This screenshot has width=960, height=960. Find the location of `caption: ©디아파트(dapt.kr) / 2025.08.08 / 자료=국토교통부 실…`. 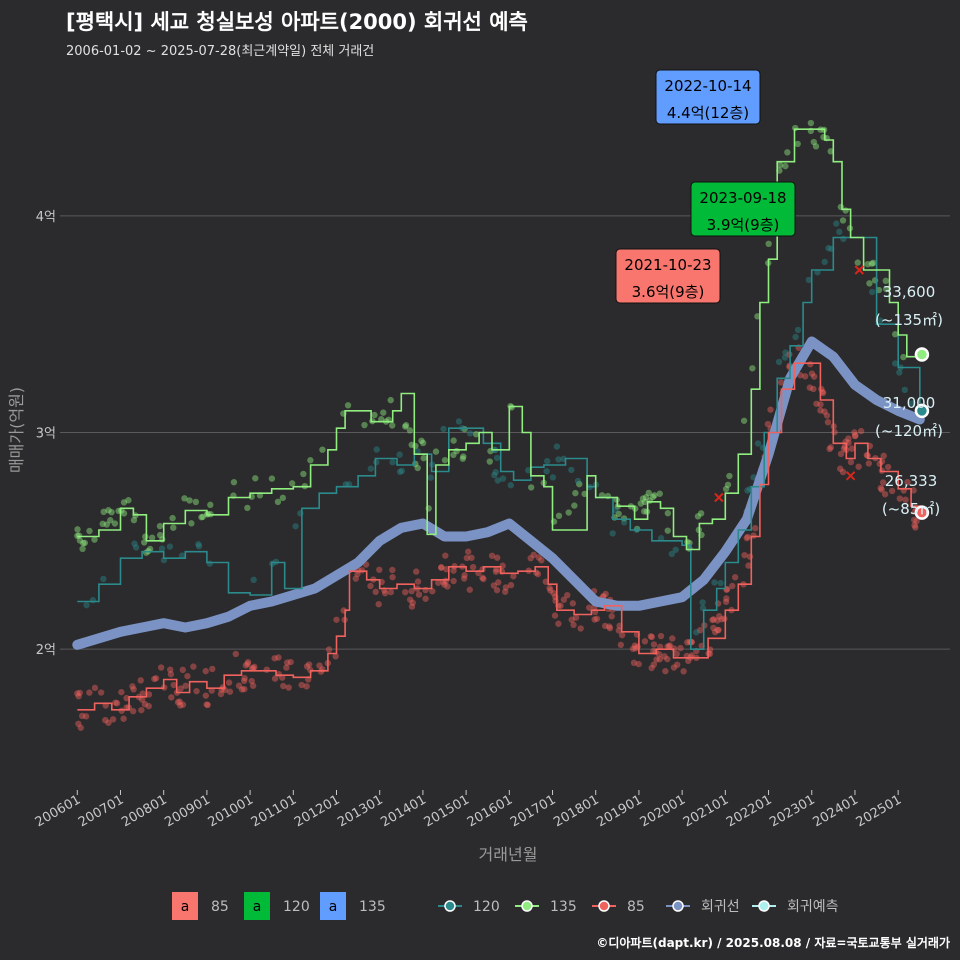

caption: ©디아파트(dapt.kr) / 2025.08.08 / 자료=국토교통부 실… is located at coordinates (773, 943).